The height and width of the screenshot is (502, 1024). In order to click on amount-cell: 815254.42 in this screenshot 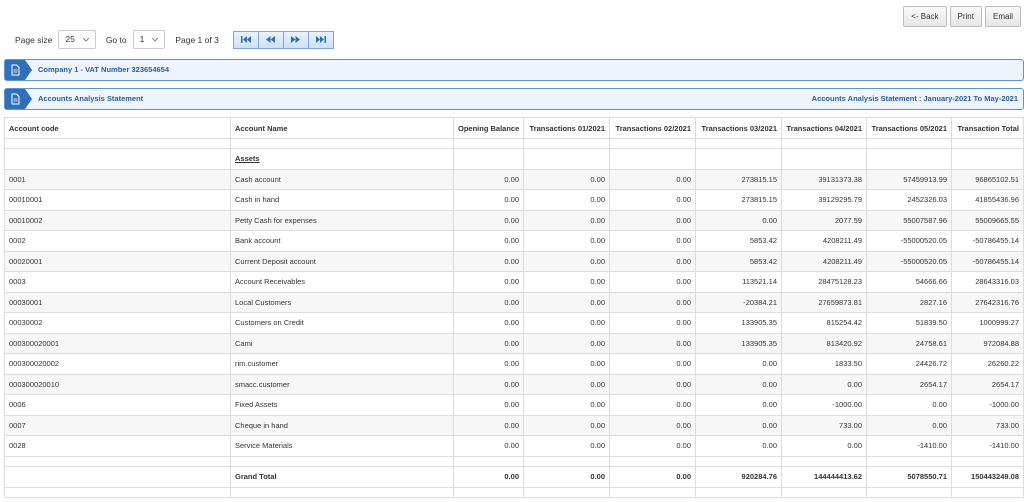, I will do `click(824, 323)`.